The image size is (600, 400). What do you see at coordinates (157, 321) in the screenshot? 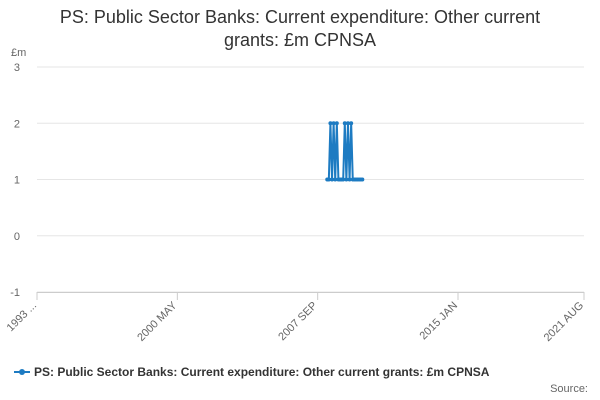
I see `x-tick-label: 2000 MAY` at bounding box center [157, 321].